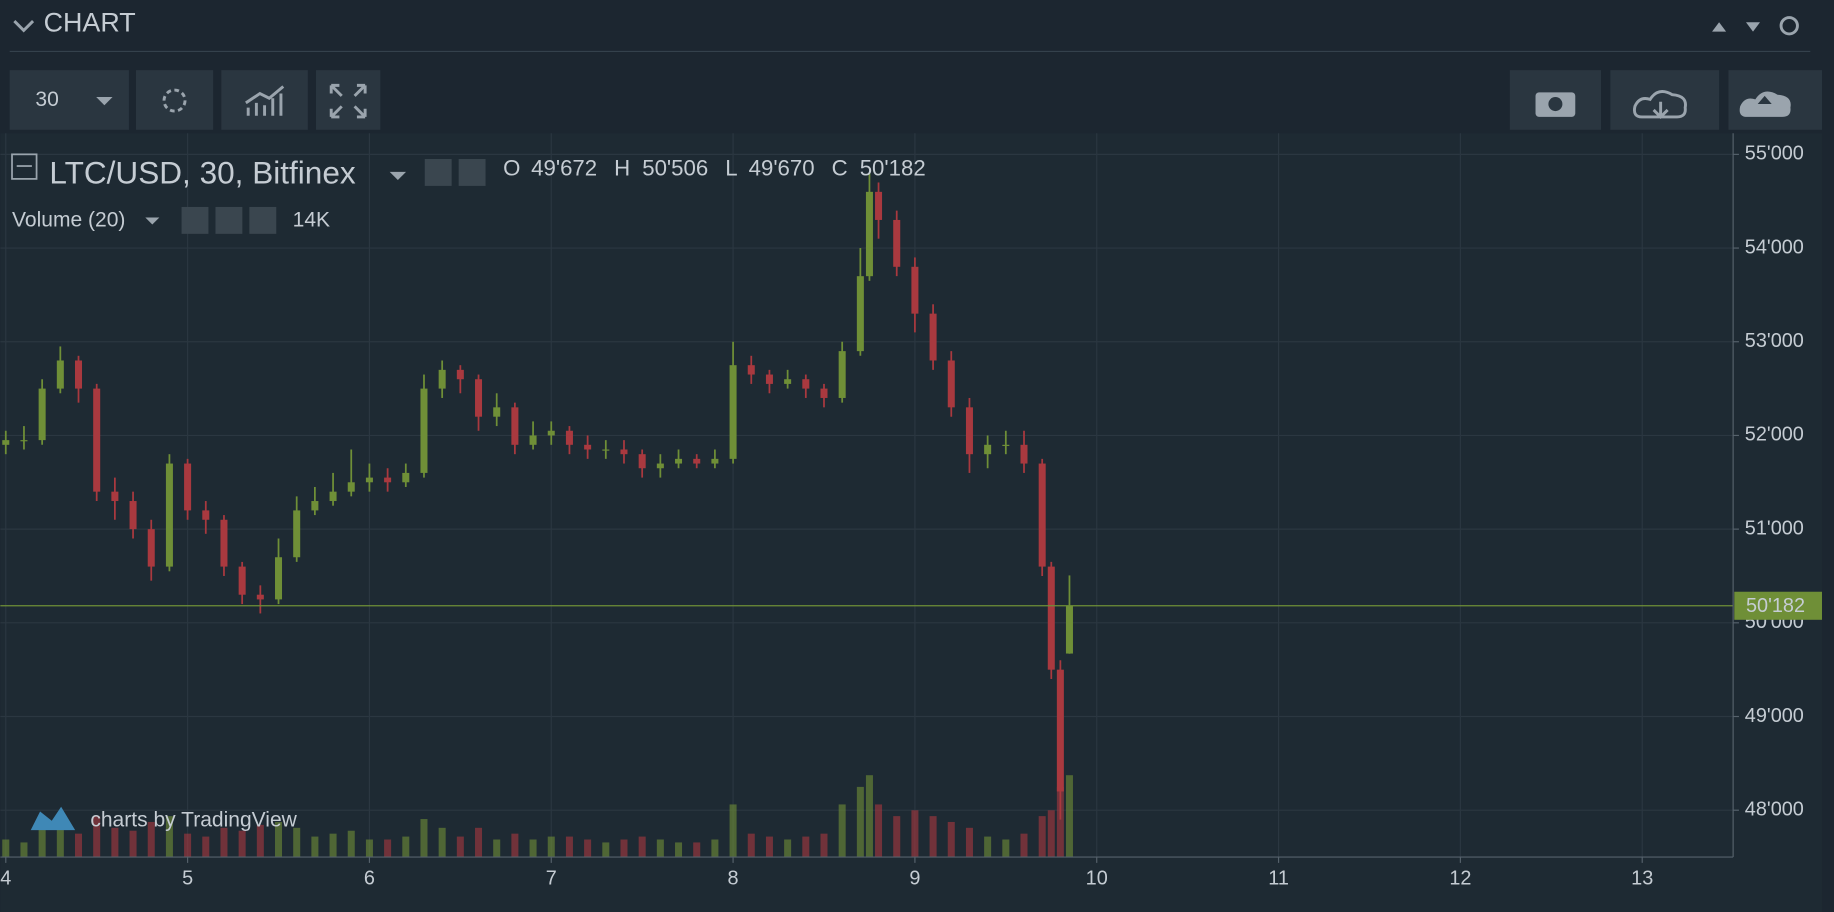  I want to click on collapse-pane, so click(24, 166).